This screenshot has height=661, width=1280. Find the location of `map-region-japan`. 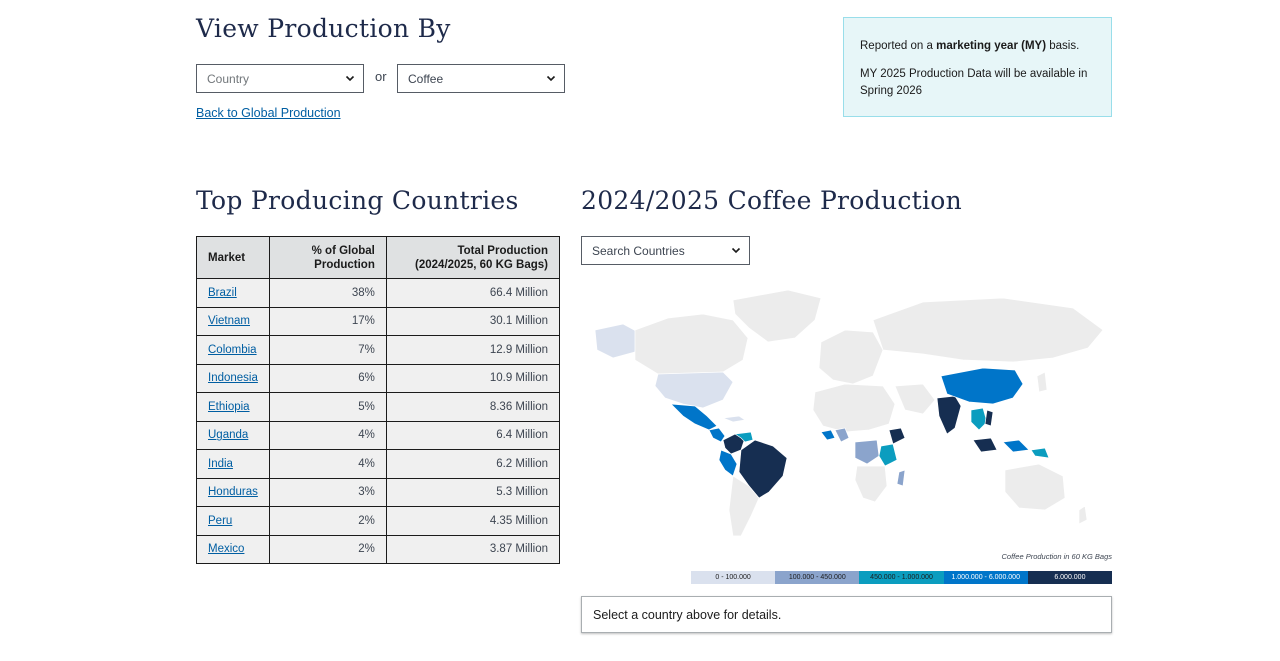

map-region-japan is located at coordinates (1042, 382).